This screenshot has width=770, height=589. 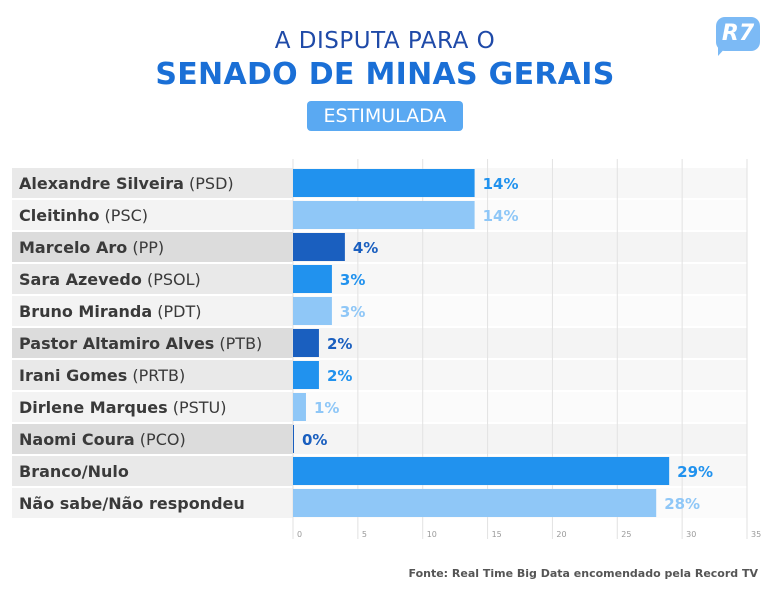 What do you see at coordinates (73, 247) in the screenshot?
I see `candidate-name: Marcelo Aro` at bounding box center [73, 247].